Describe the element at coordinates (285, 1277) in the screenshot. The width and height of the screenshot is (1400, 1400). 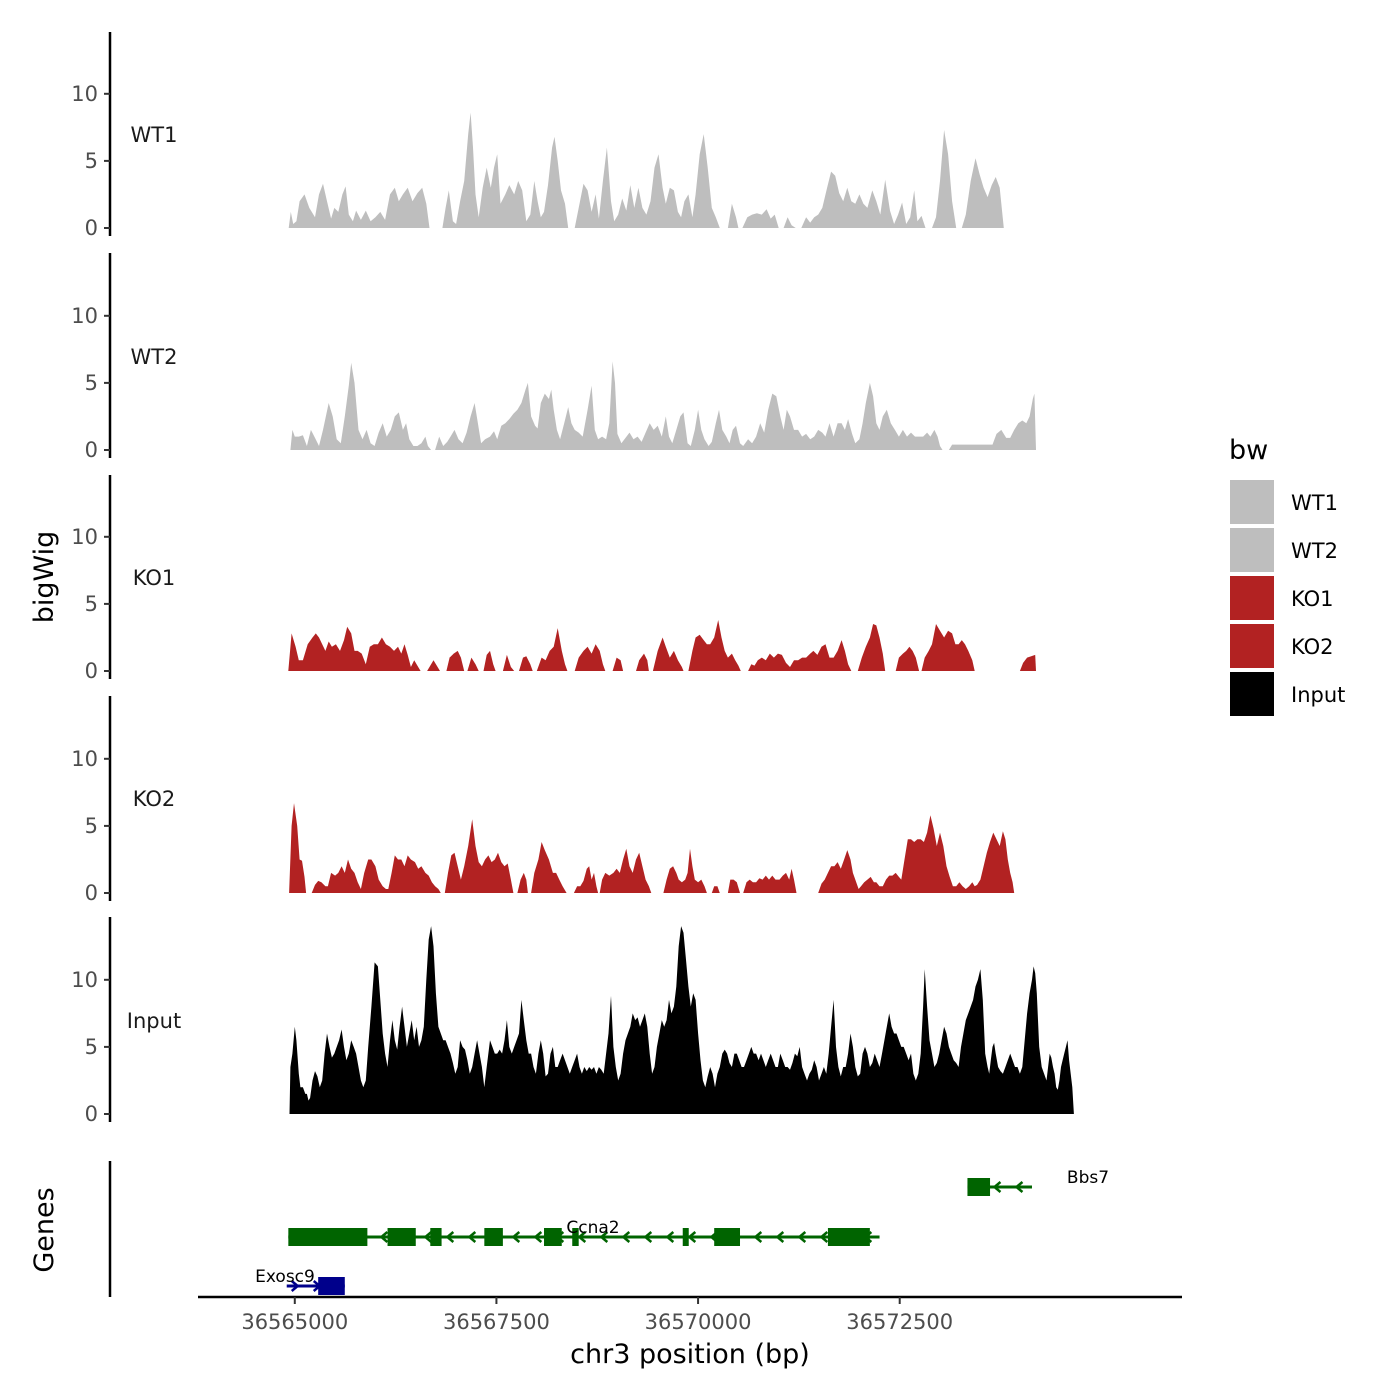
I see `gene-label: Exosc9` at that location.